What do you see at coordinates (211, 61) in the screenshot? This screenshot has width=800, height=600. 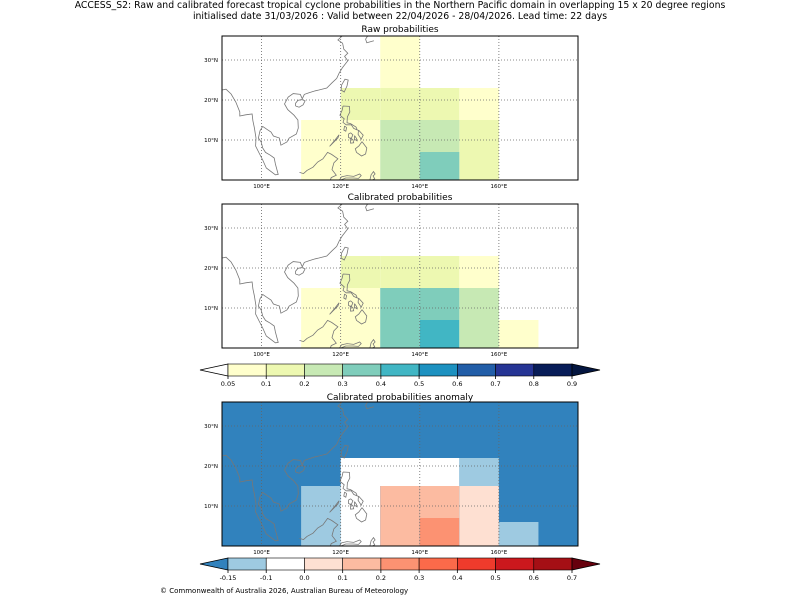 I see `y-tick-label: 30°N` at bounding box center [211, 61].